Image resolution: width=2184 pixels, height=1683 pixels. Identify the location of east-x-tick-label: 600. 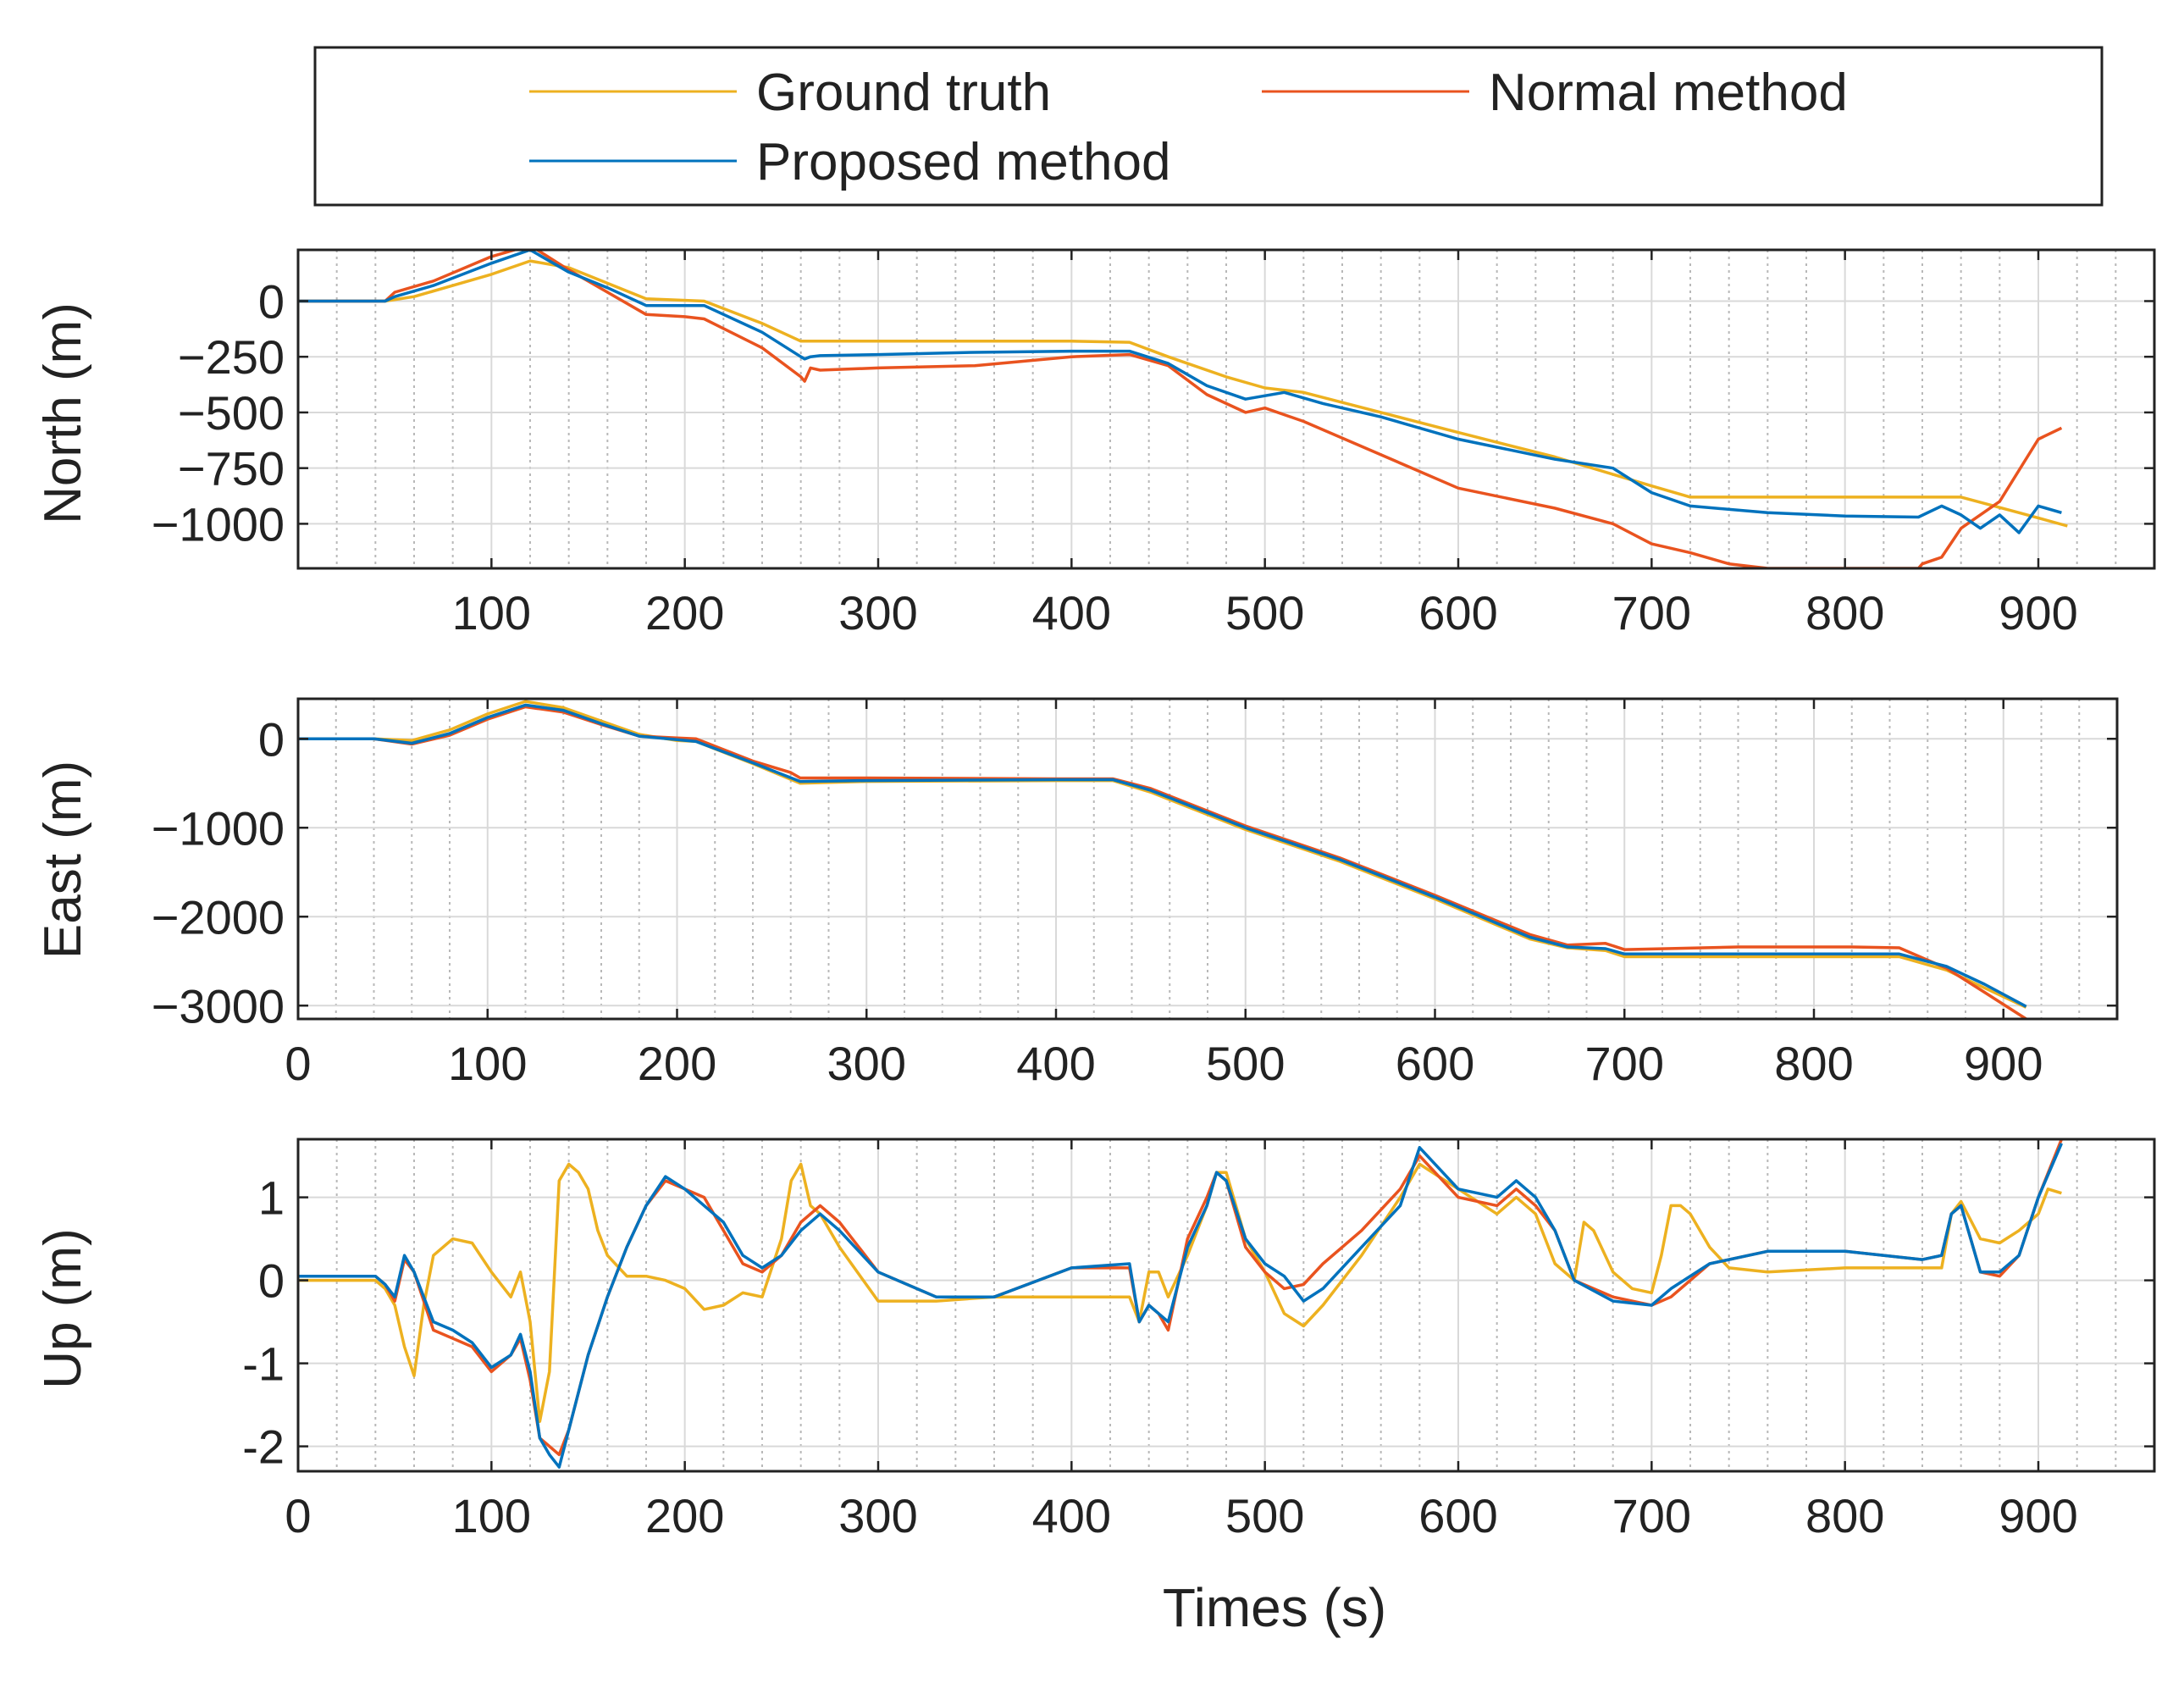
(1435, 1063).